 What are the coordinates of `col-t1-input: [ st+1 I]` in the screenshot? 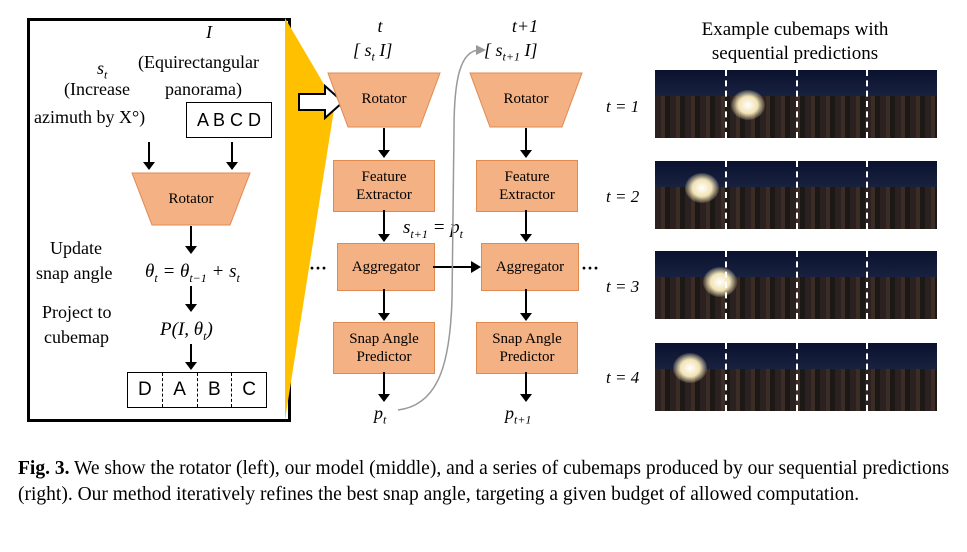 It's located at (511, 52).